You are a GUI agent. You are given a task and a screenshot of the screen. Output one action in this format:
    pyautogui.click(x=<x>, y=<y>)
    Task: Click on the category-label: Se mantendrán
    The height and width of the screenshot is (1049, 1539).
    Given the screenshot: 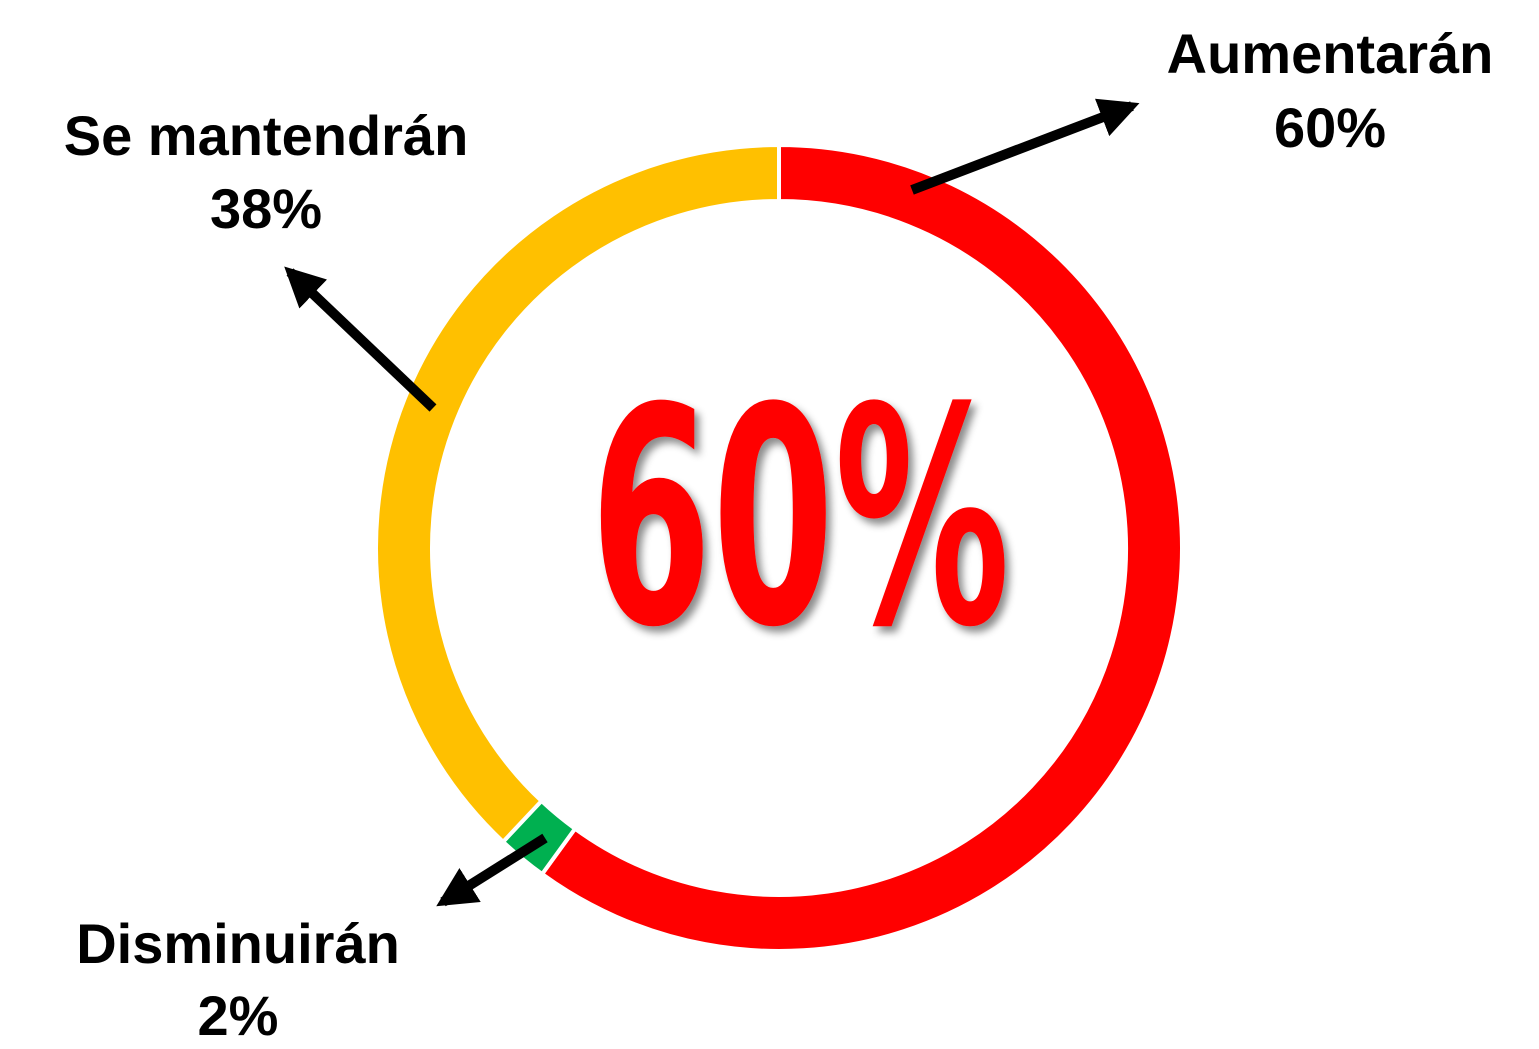 What is the action you would take?
    pyautogui.click(x=266, y=135)
    